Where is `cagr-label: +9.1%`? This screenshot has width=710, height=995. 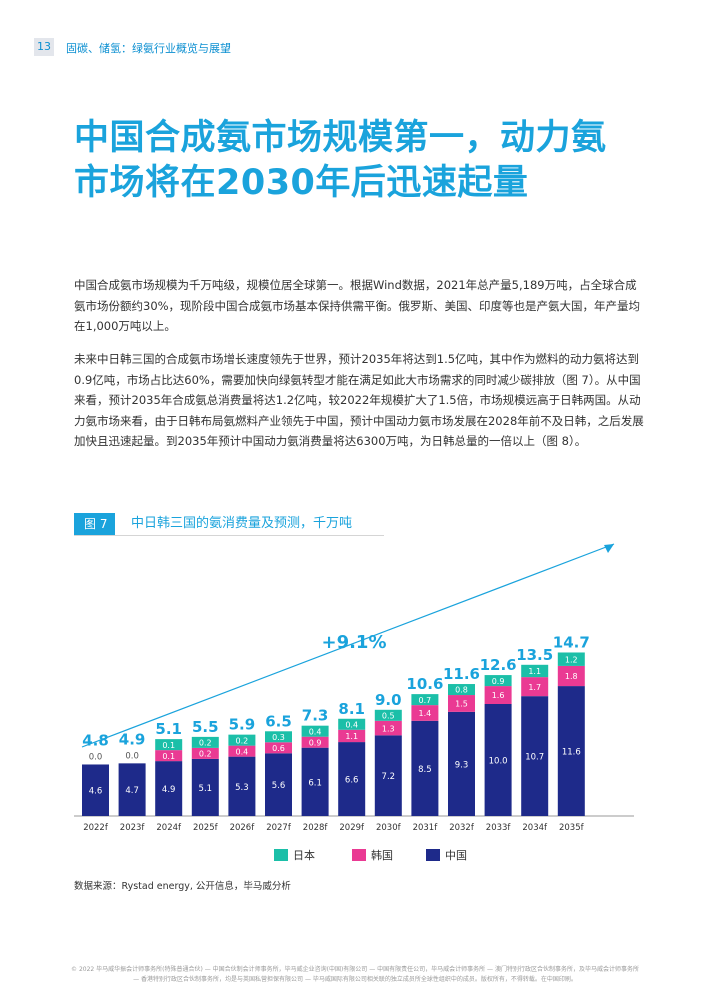
cagr-label: +9.1% is located at coordinates (353, 642).